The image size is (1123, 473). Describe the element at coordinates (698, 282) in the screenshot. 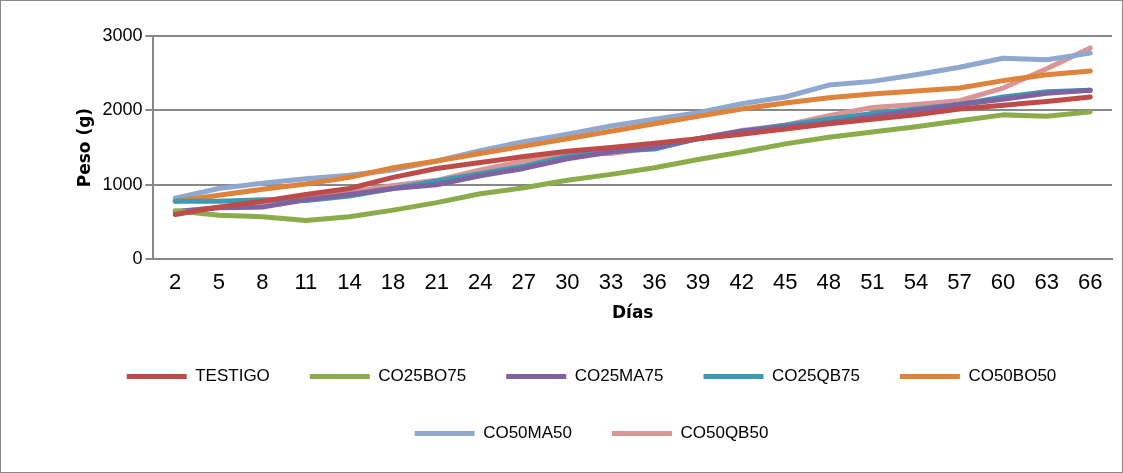

I see `x-tick-label: 39` at that location.